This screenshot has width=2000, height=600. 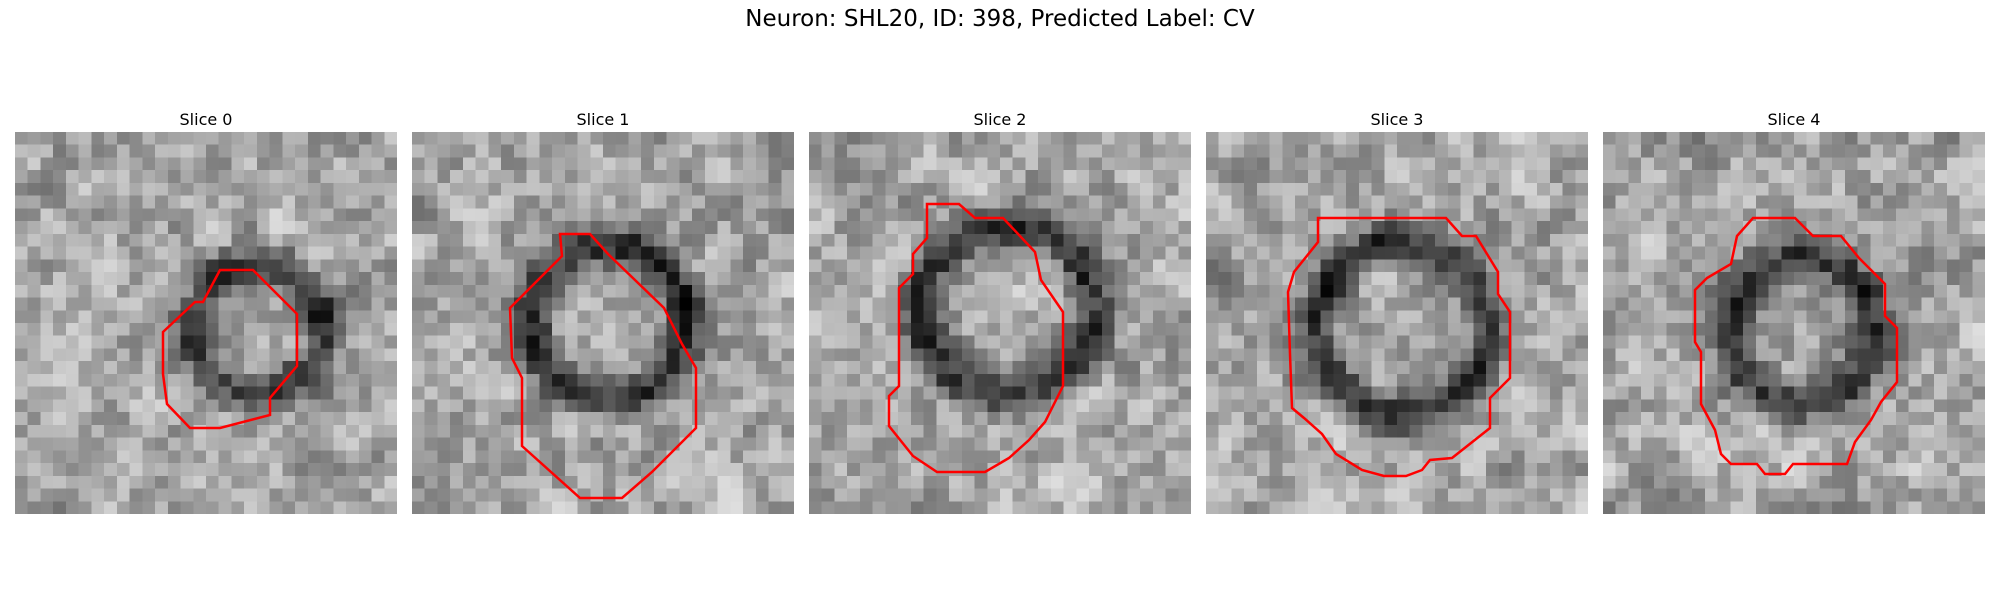 What do you see at coordinates (1794, 119) in the screenshot?
I see `slice-title: Slice 4` at bounding box center [1794, 119].